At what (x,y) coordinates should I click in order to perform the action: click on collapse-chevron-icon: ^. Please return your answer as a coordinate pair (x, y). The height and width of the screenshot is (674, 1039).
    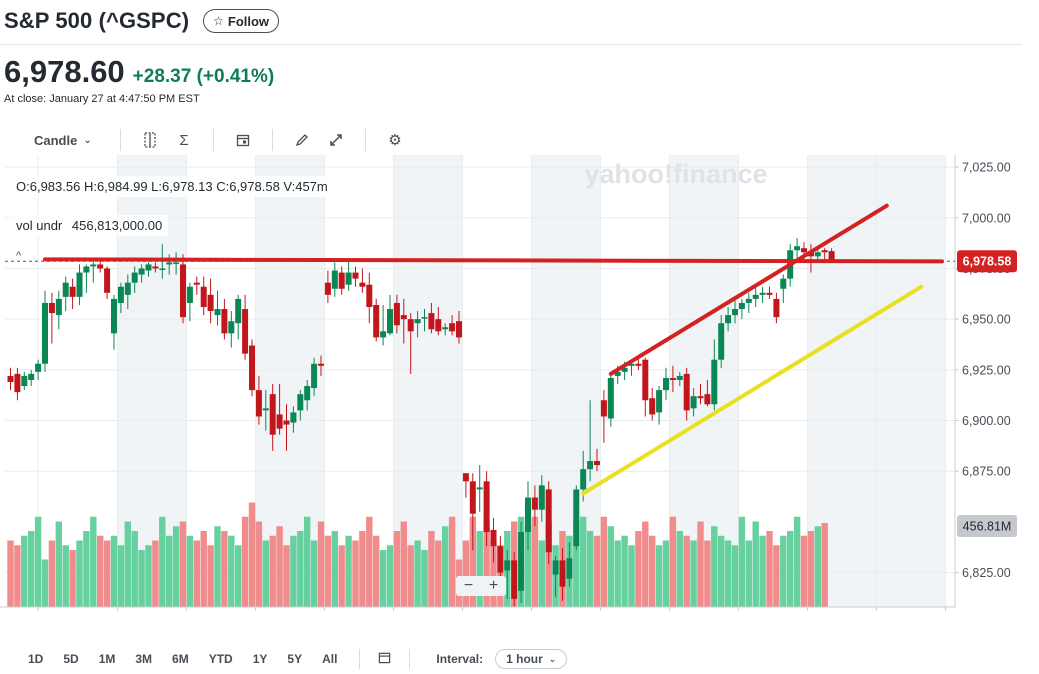
    Looking at the image, I should click on (19, 256).